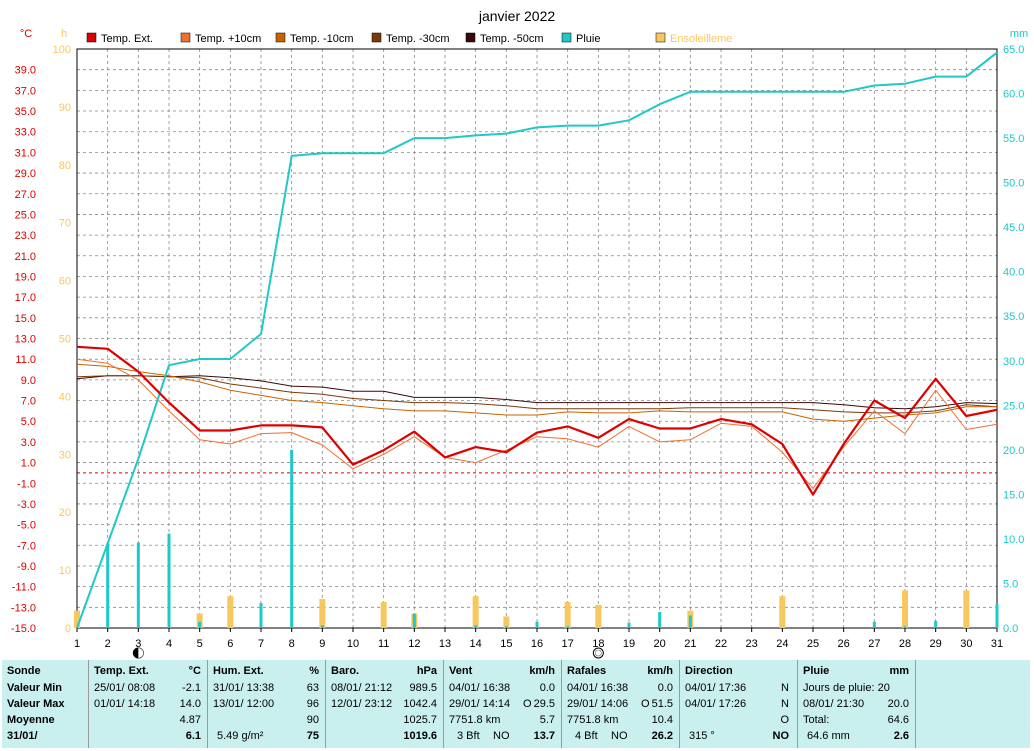  I want to click on vent-max-dir: O, so click(527, 704).